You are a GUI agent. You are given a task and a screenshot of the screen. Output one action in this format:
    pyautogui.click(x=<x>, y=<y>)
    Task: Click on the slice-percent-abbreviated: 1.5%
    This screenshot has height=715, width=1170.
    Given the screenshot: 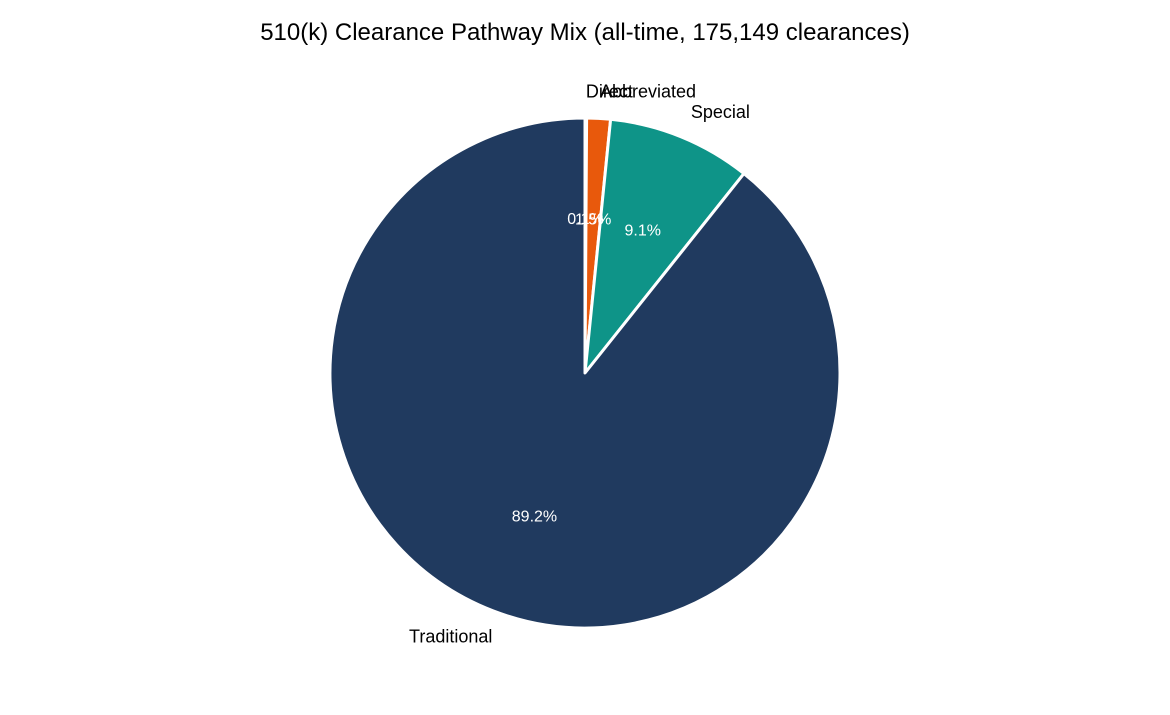 What is the action you would take?
    pyautogui.click(x=593, y=219)
    